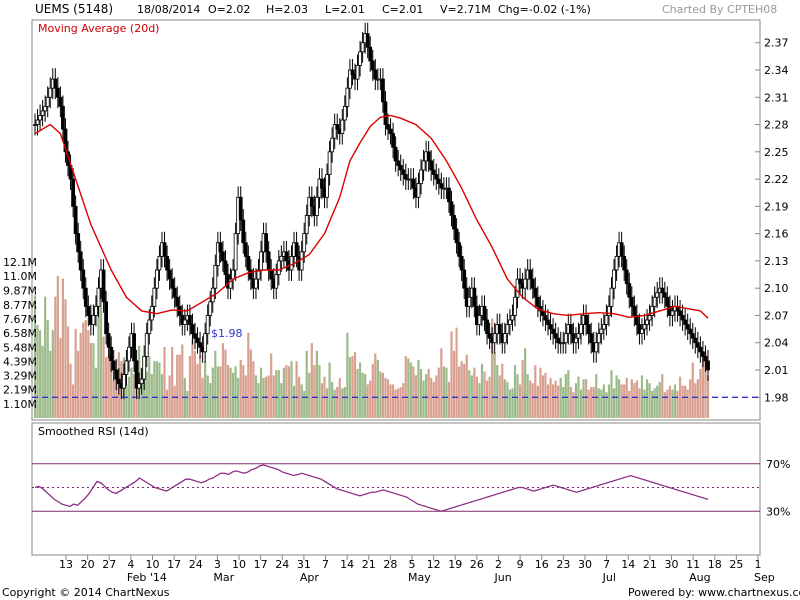 The height and width of the screenshot is (600, 800). Describe the element at coordinates (287, 9) in the screenshot. I see `high-label: H=2.03` at that location.